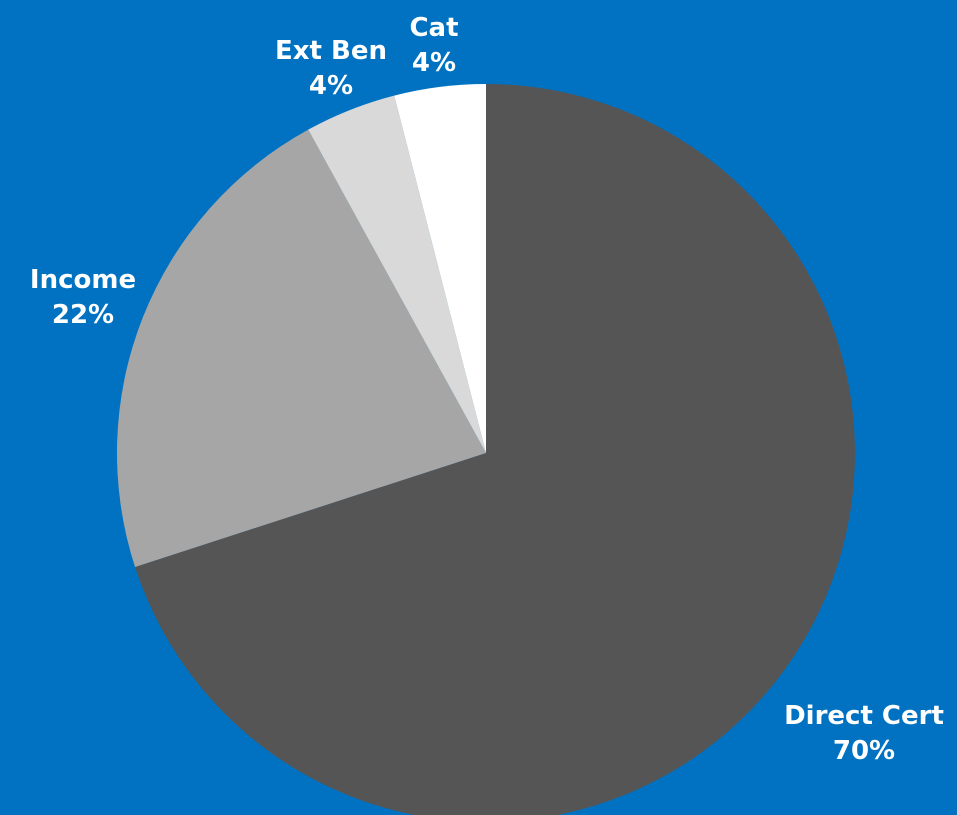 Image resolution: width=957 pixels, height=815 pixels. I want to click on pie-slice-ext-ben, so click(397, 274).